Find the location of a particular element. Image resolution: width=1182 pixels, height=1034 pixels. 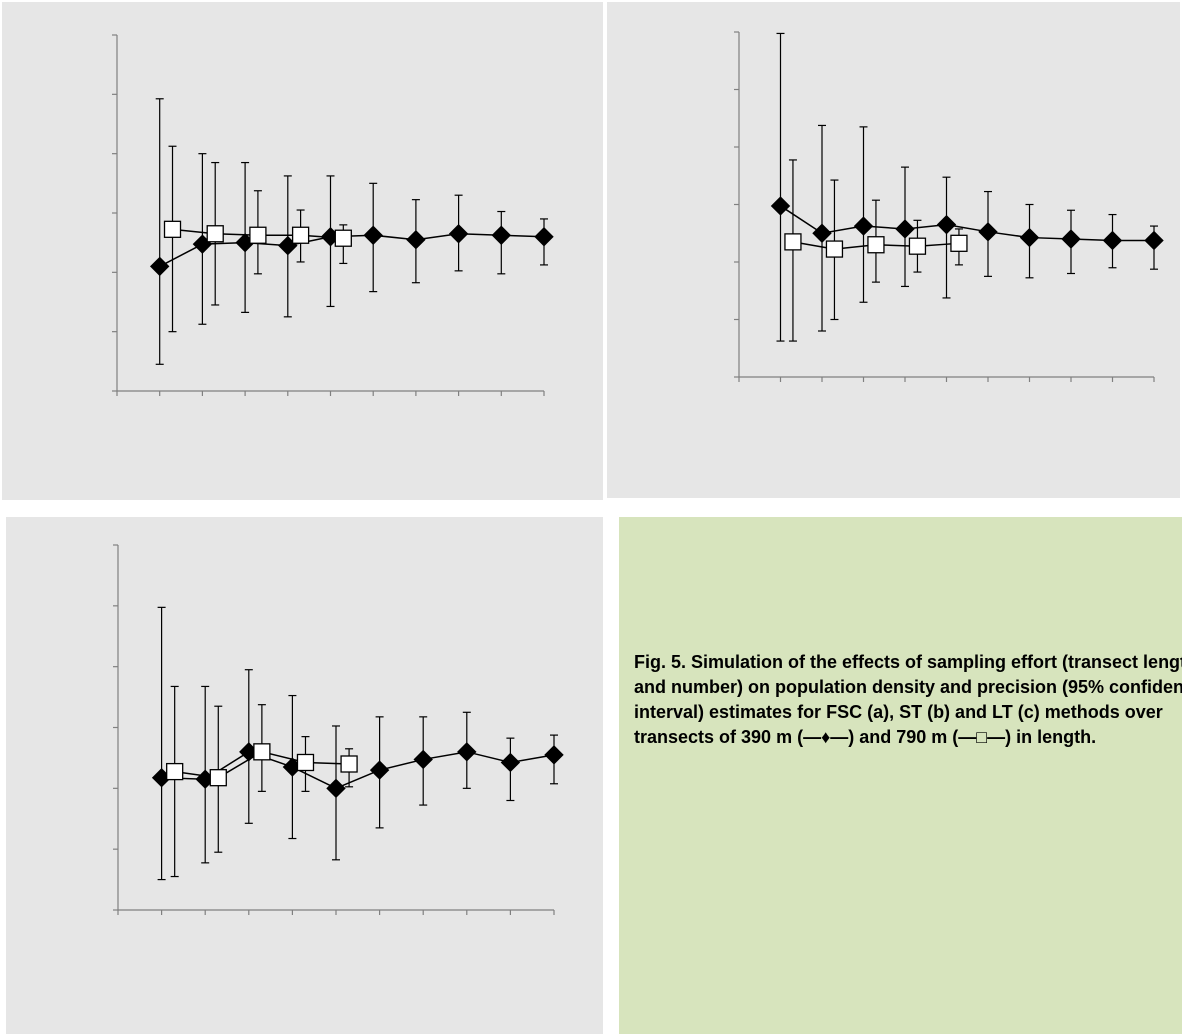

chart-c is located at coordinates (338, 729).